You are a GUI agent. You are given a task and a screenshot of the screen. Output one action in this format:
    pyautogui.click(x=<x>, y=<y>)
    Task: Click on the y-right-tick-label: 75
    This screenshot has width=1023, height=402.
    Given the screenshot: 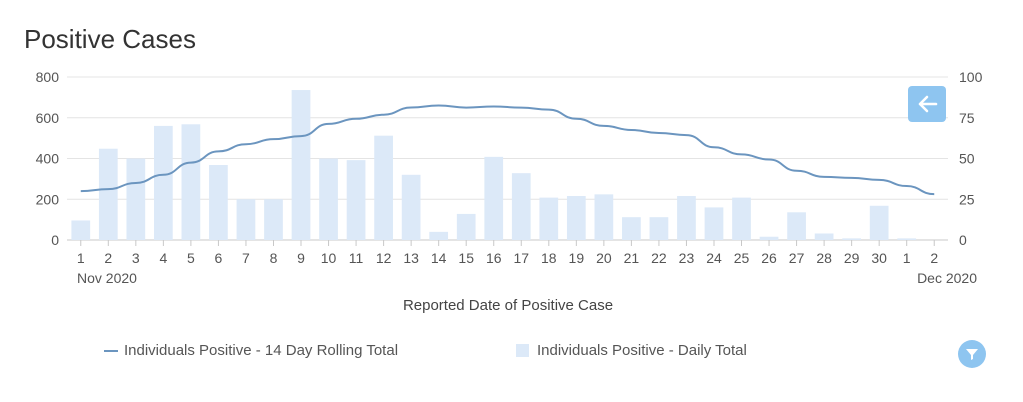 What is the action you would take?
    pyautogui.click(x=967, y=118)
    